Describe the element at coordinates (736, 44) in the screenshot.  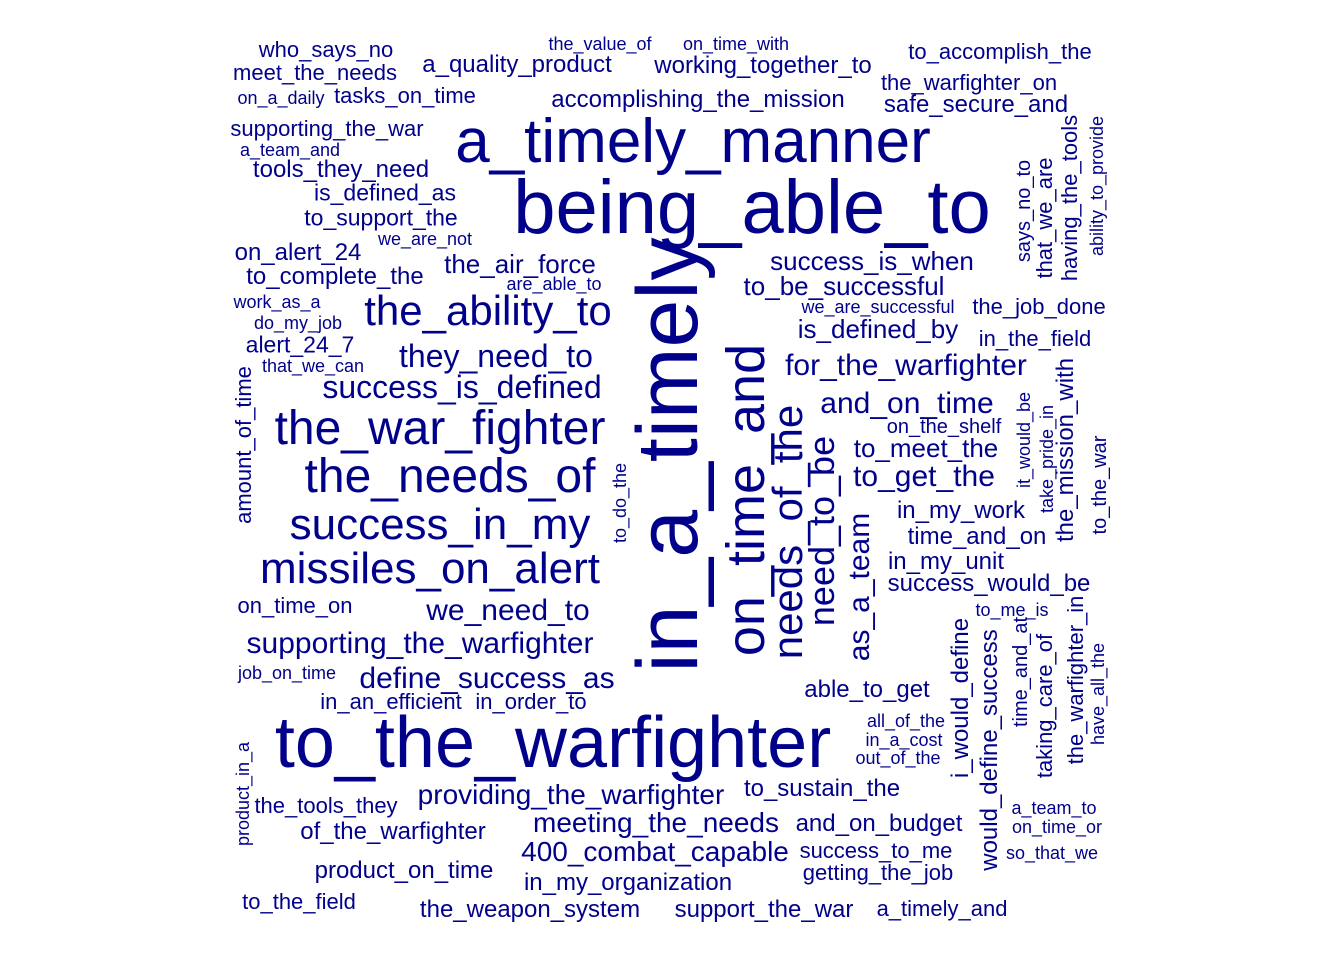
I see `word: on_time_with` at that location.